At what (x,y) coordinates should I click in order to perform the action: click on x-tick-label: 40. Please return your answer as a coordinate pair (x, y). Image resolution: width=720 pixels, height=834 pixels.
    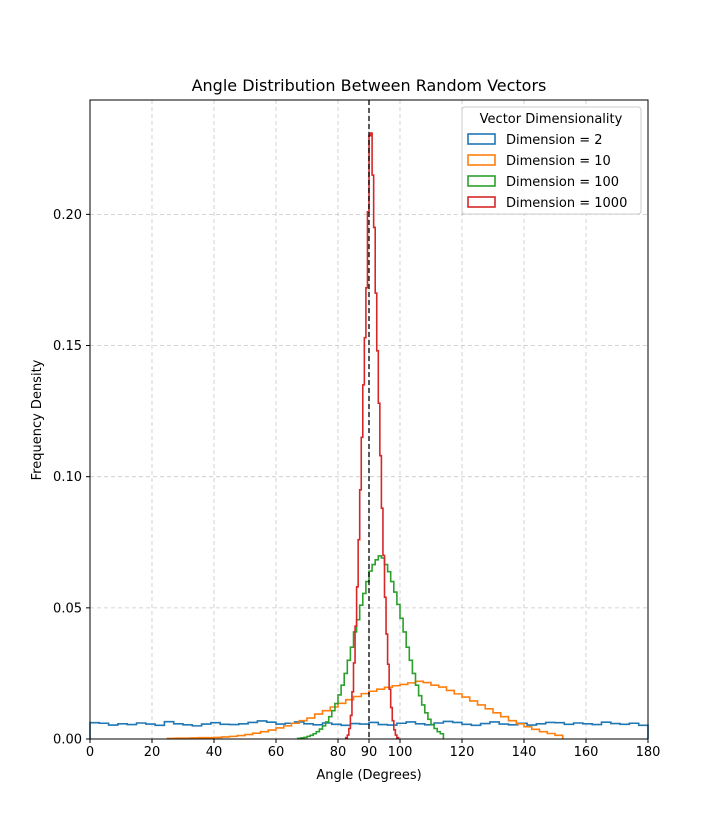
    Looking at the image, I should click on (214, 752).